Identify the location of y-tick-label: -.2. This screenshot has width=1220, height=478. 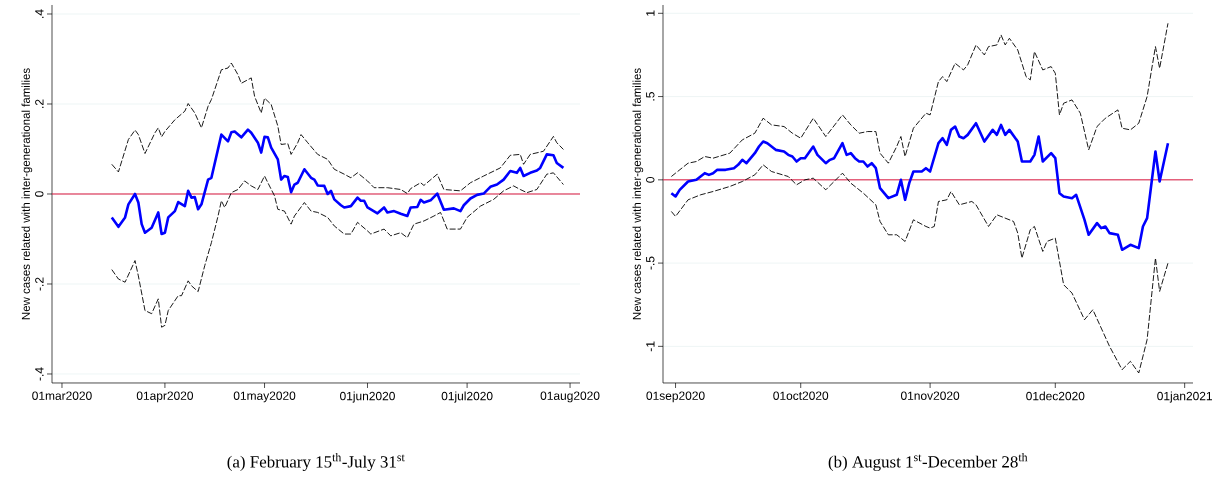
(39, 284).